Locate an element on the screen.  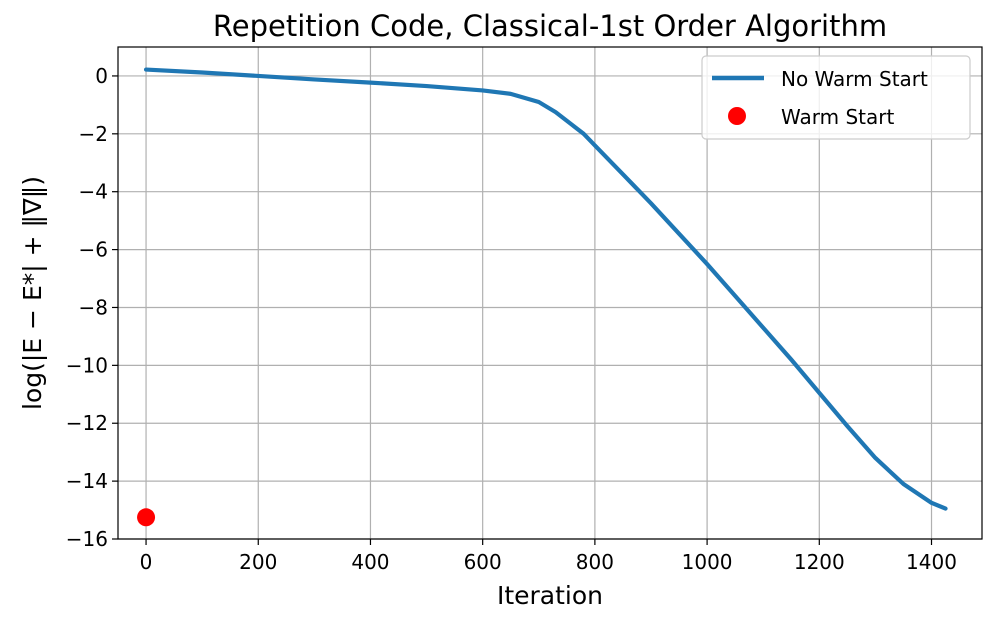
y-tick-label: −6 is located at coordinates (93, 250).